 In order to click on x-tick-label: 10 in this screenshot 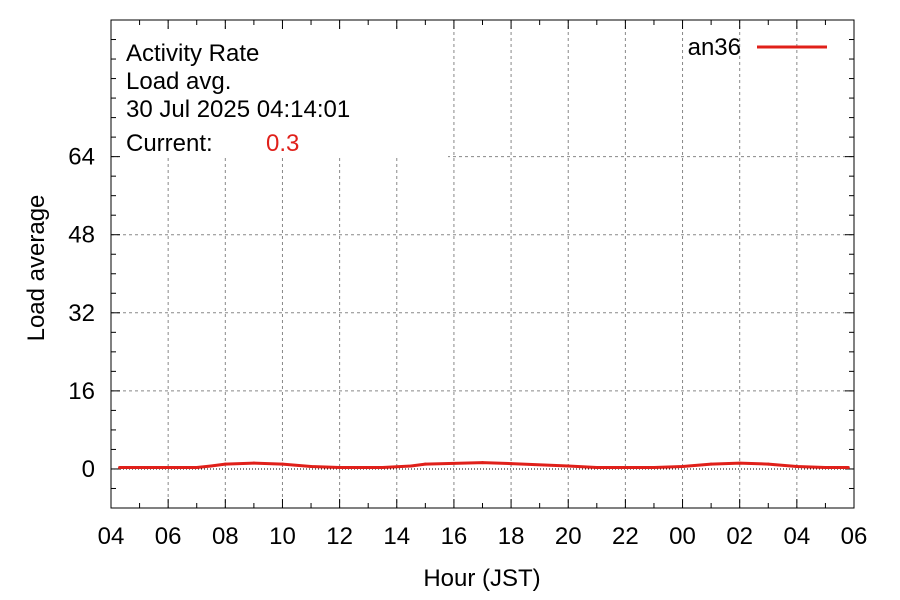, I will do `click(282, 536)`.